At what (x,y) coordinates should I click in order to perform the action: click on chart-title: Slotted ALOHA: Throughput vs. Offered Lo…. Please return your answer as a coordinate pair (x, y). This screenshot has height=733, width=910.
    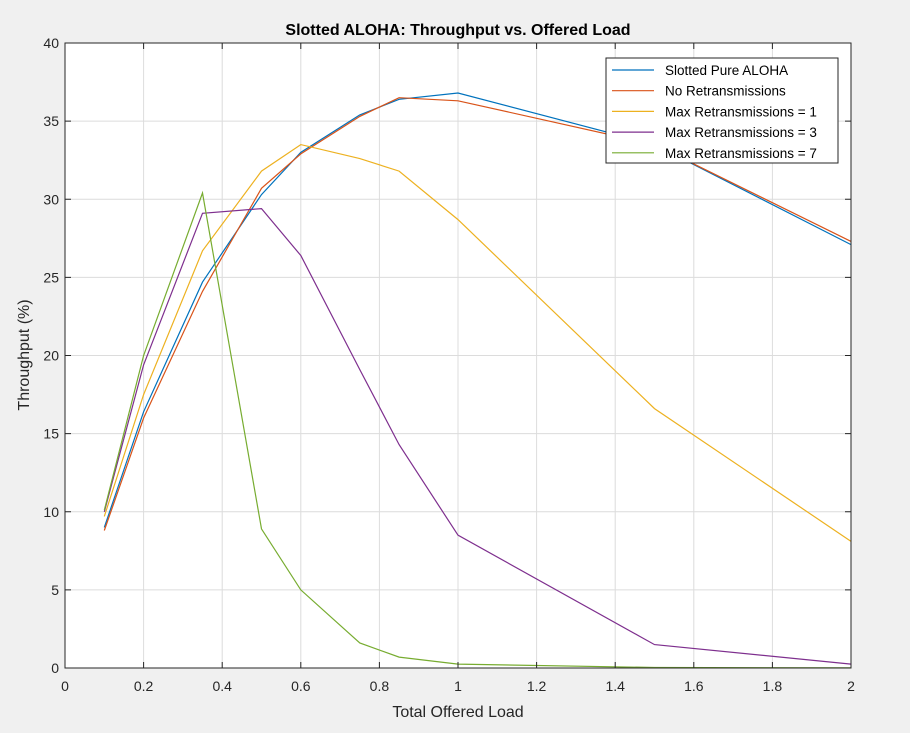
    Looking at the image, I should click on (457, 30).